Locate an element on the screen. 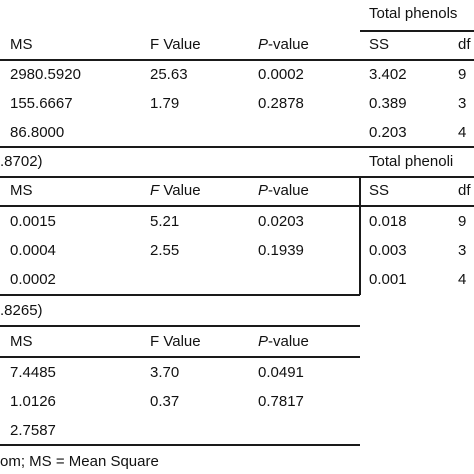 The image size is (474, 474). block1-header-f-value: F Value is located at coordinates (175, 44).